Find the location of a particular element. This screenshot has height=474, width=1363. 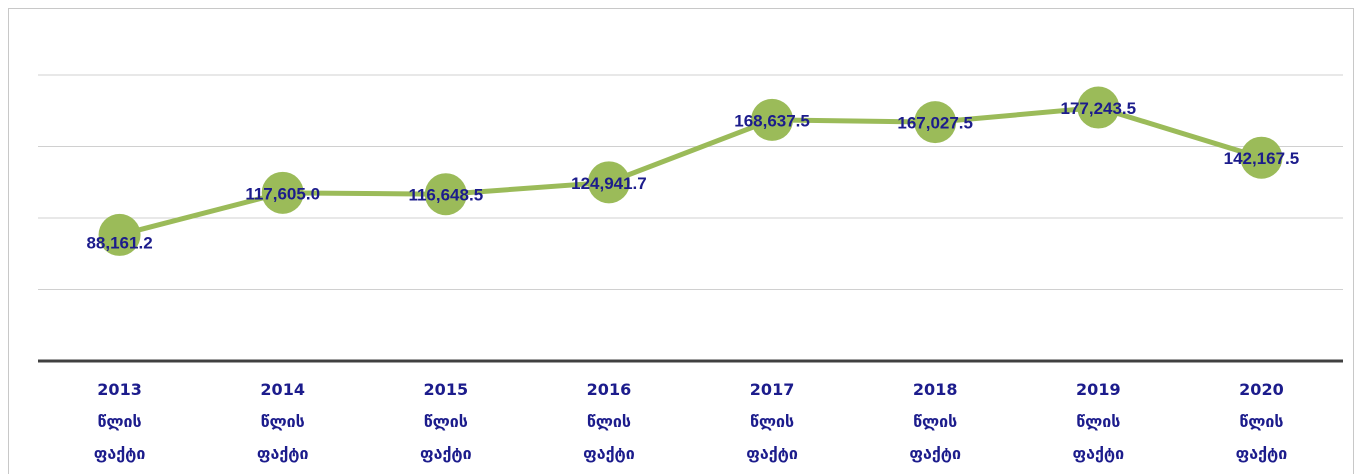

x-tick-label: 2020 წლის ფაქტი is located at coordinates (1261, 421).